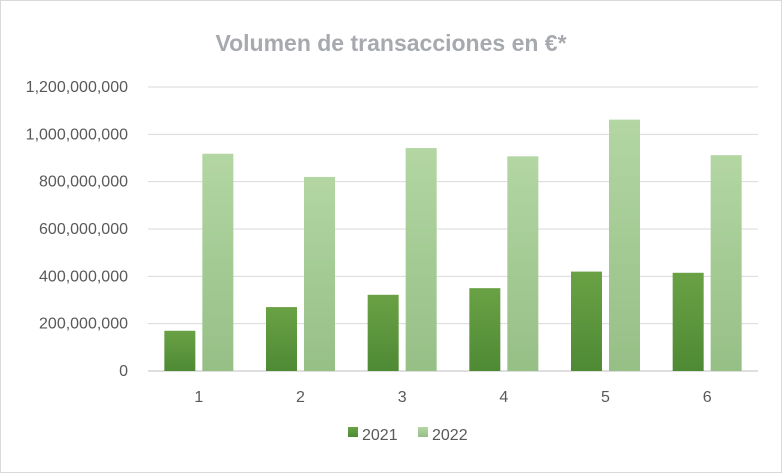 The image size is (782, 473). I want to click on y-tick-label: 400,000,000, so click(83, 276).